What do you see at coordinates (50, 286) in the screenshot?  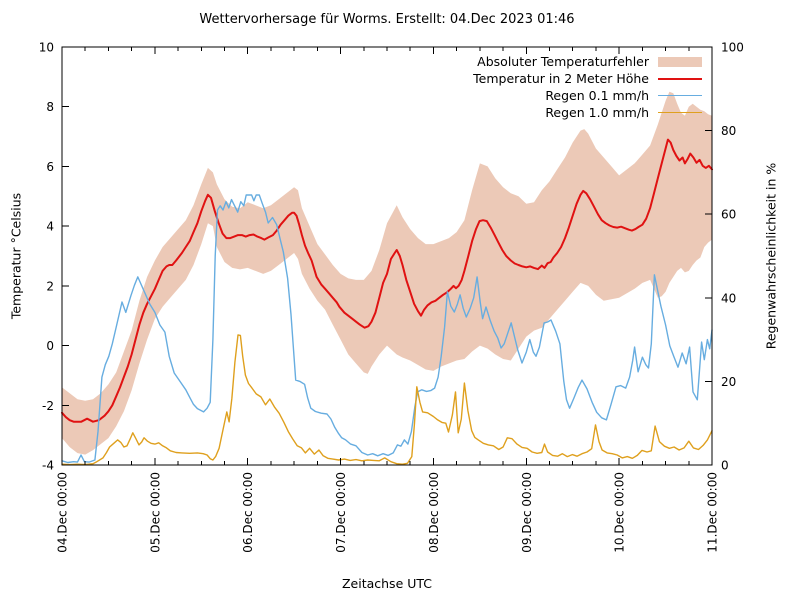 I see `y-left-tick-label: 2` at bounding box center [50, 286].